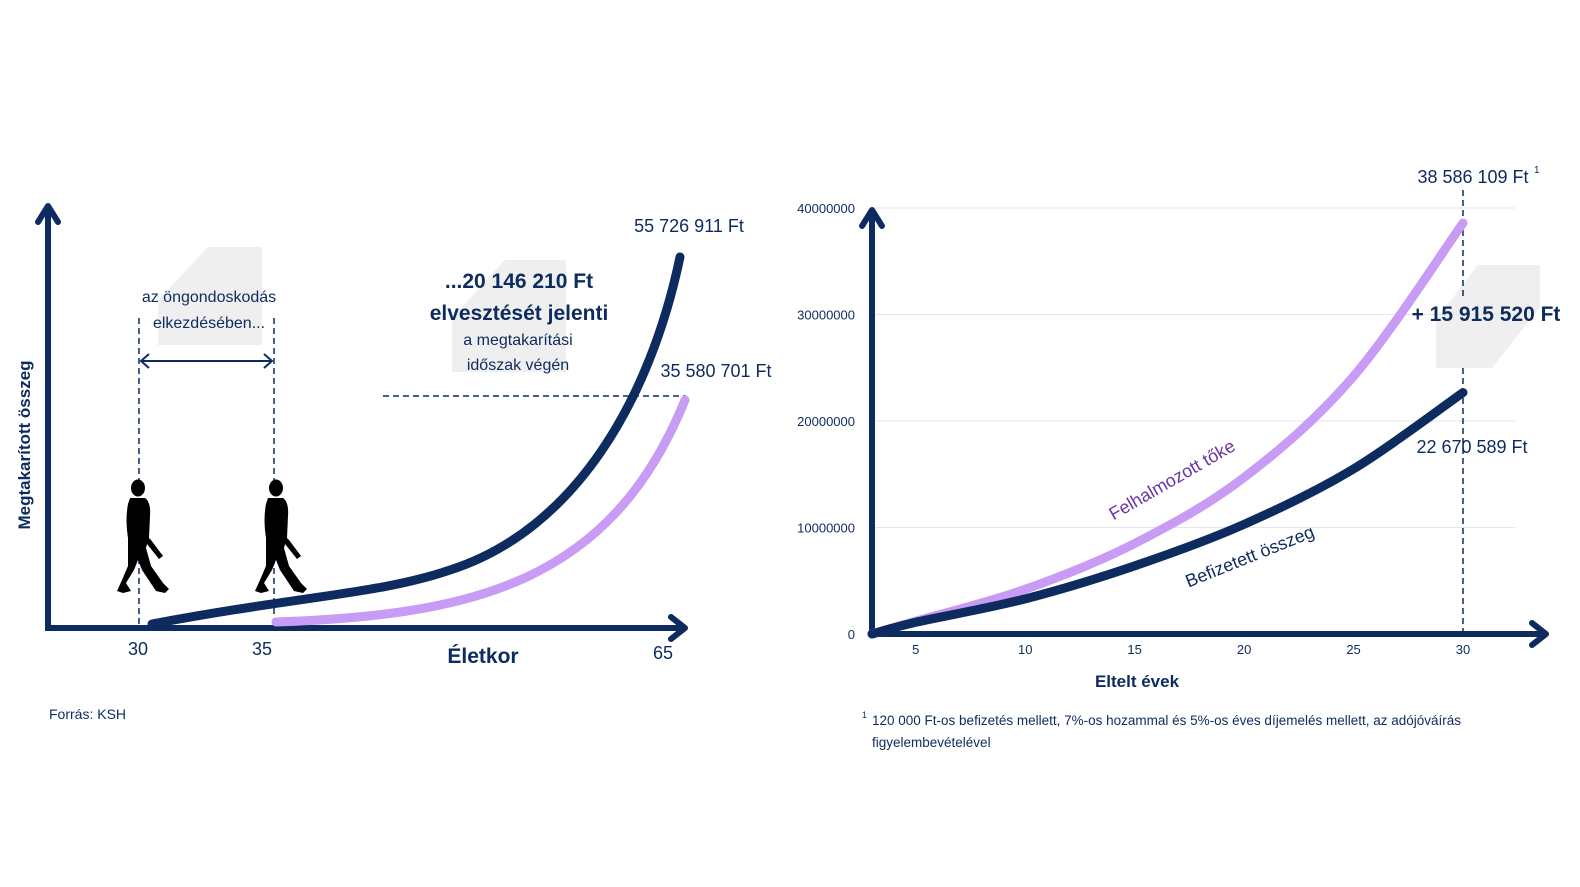 Image resolution: width=1580 pixels, height=887 pixels. What do you see at coordinates (1249, 556) in the screenshot?
I see `series-paid-in-amount-label: Befizetett összeg` at bounding box center [1249, 556].